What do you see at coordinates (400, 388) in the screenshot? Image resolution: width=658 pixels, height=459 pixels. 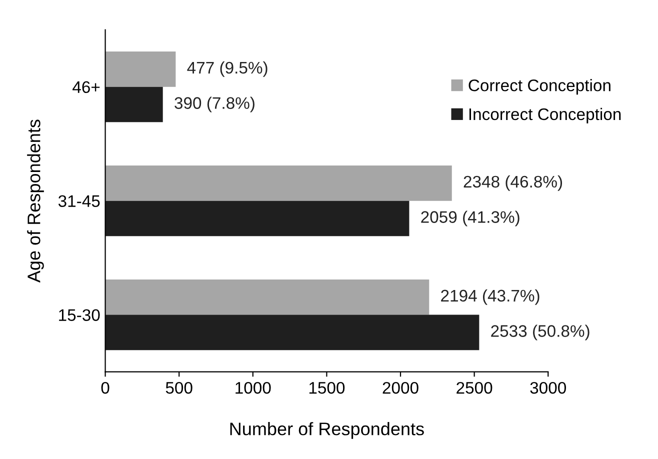 I see `x-tick-label: 2000` at bounding box center [400, 388].